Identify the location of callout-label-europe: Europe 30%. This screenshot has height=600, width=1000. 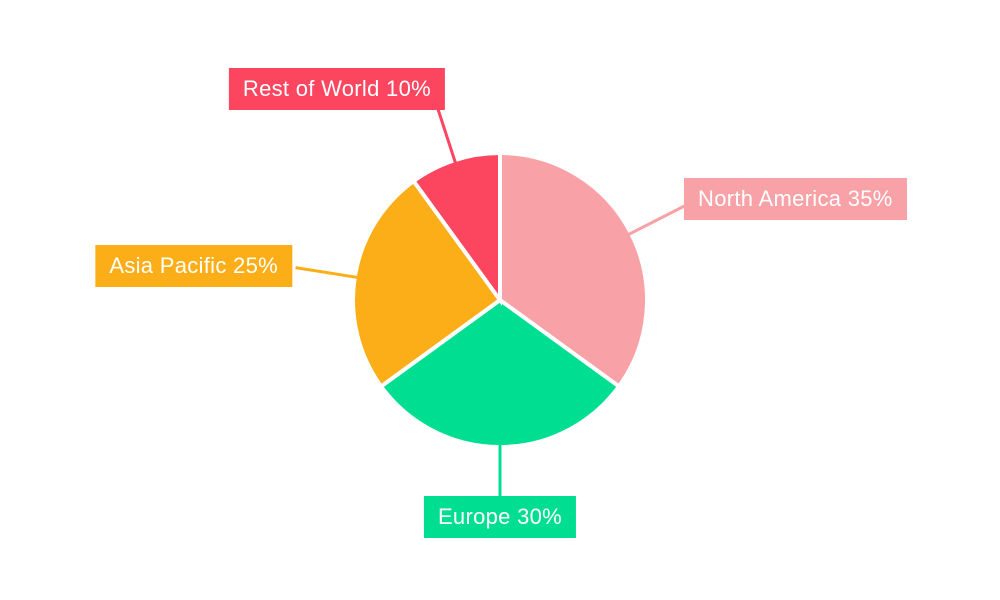
(500, 517).